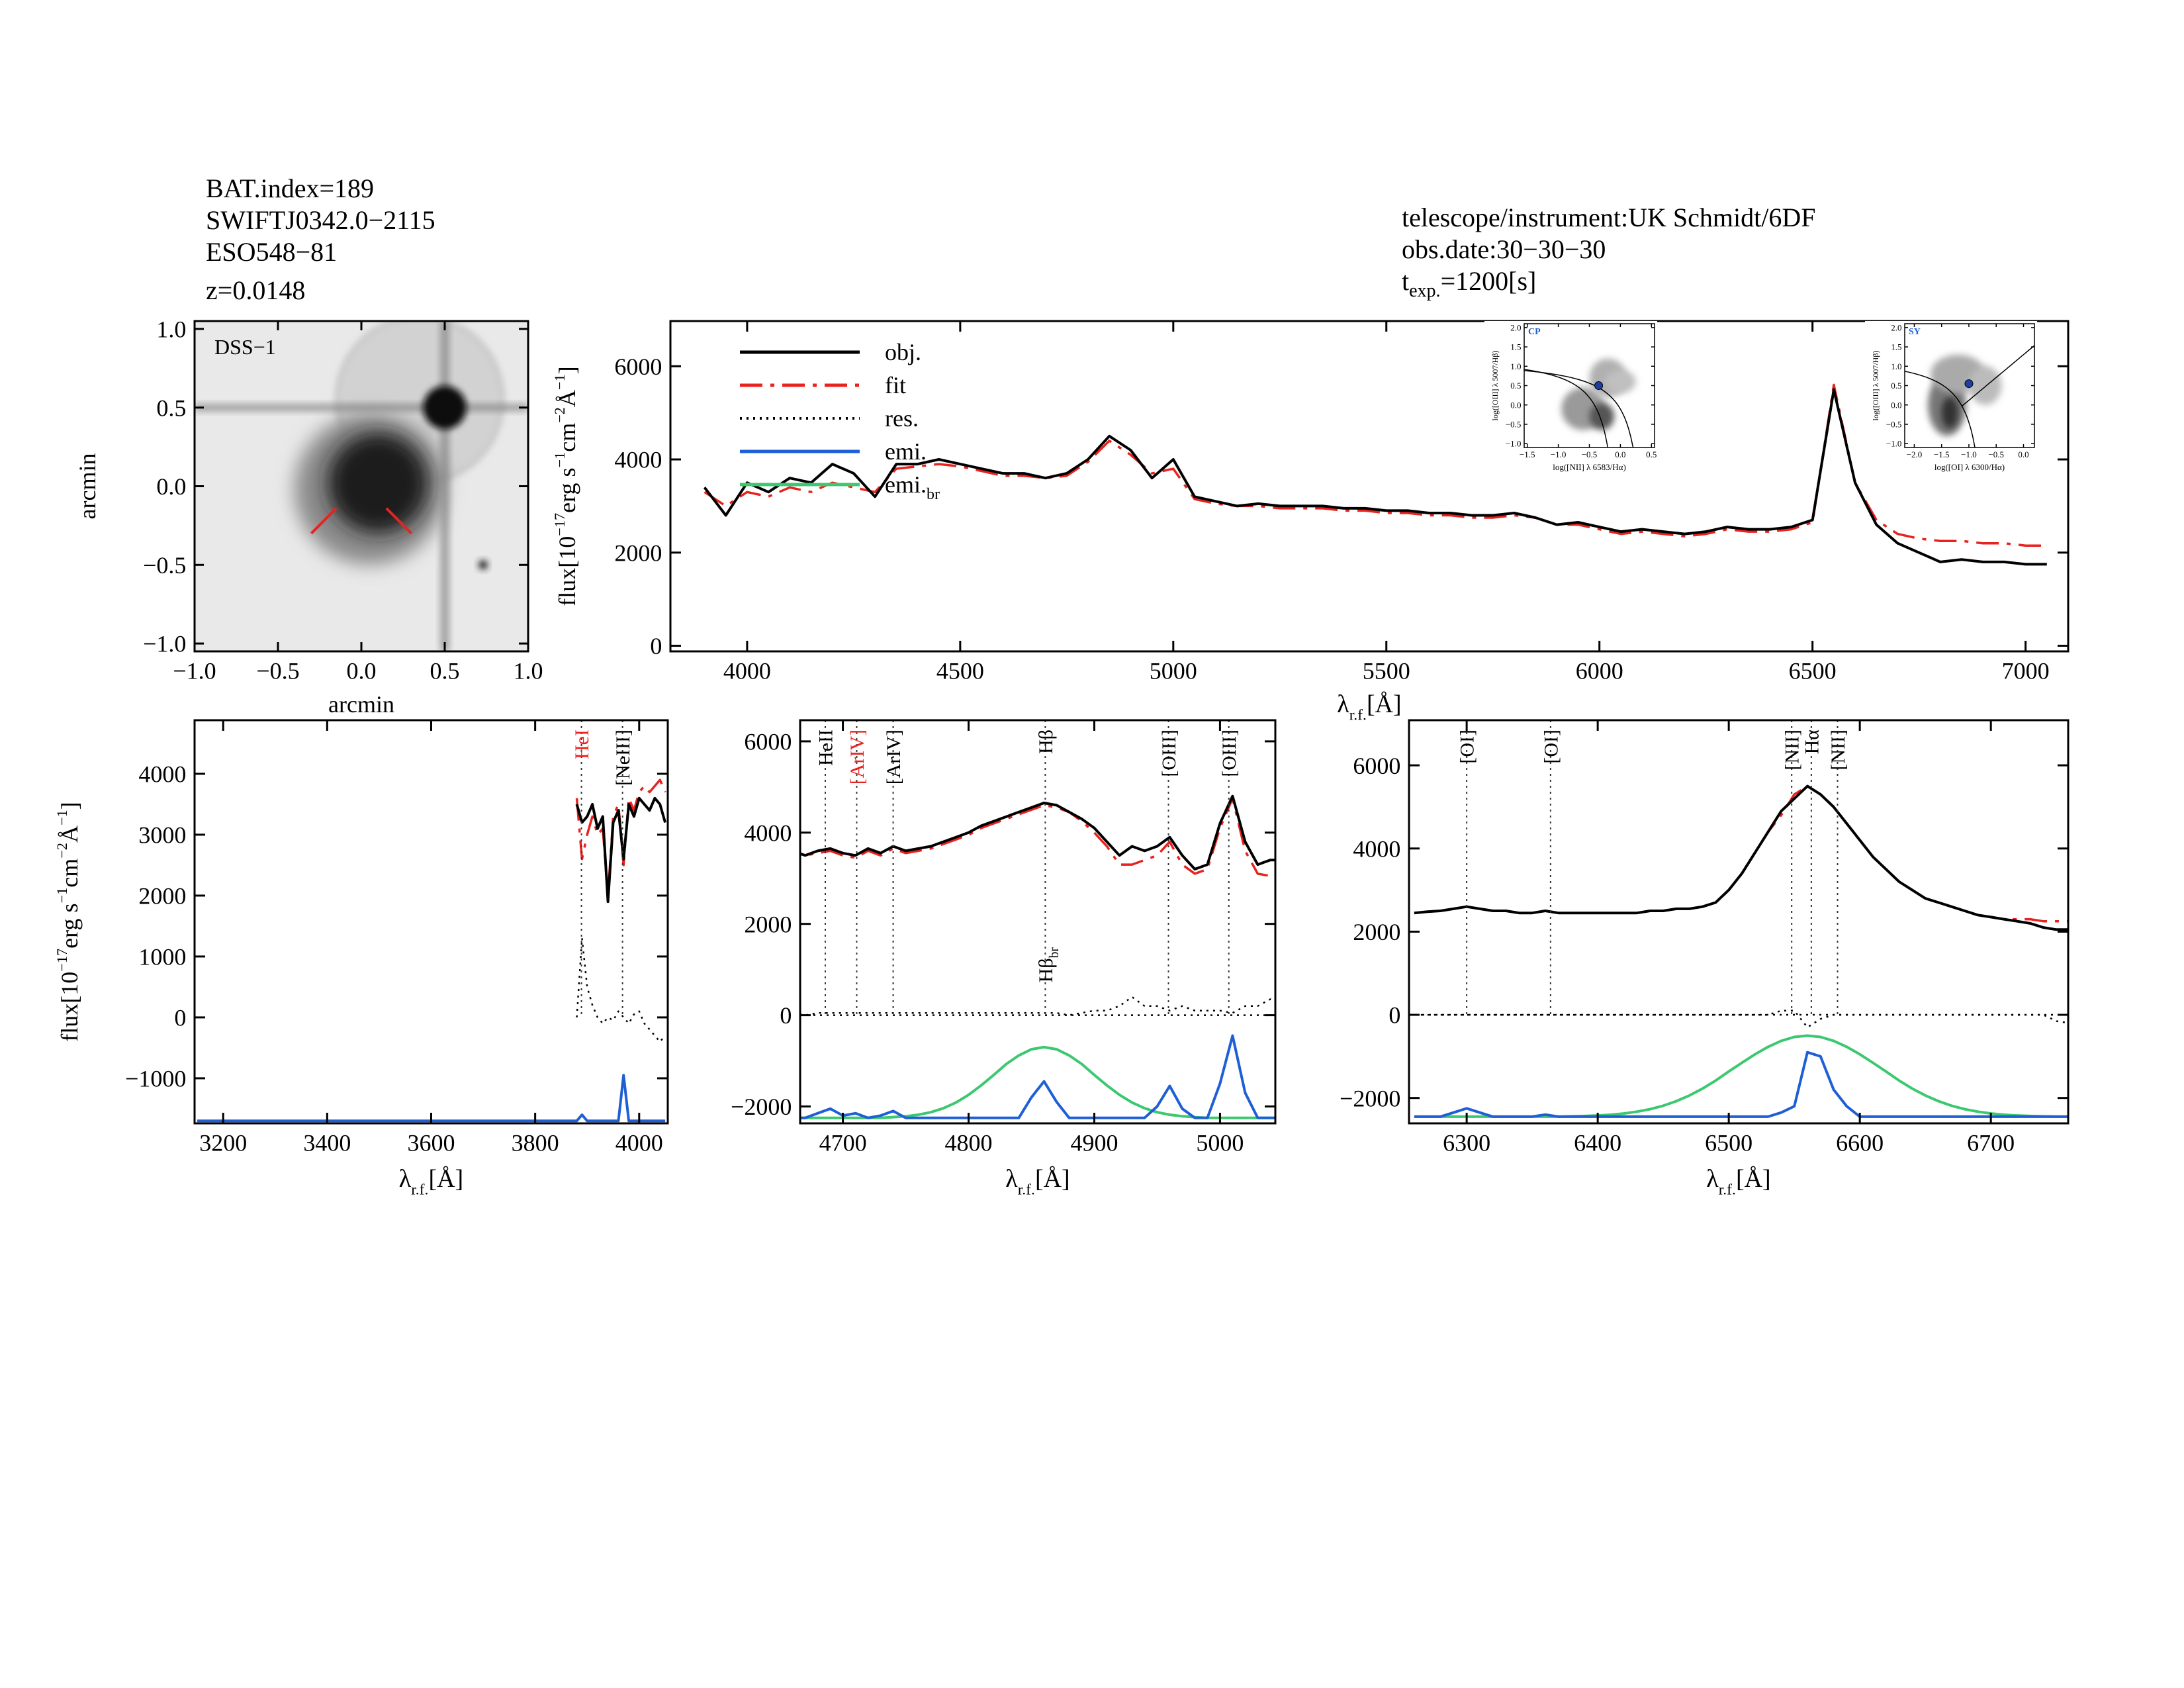 Image resolution: width=2184 pixels, height=1688 pixels. I want to click on y-tick-label: 4000, so click(768, 833).